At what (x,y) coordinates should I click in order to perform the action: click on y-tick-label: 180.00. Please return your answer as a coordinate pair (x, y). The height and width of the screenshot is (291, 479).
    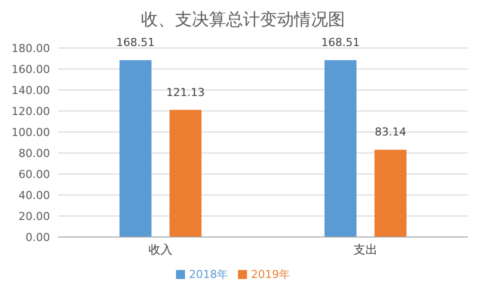
    Looking at the image, I should click on (31, 48).